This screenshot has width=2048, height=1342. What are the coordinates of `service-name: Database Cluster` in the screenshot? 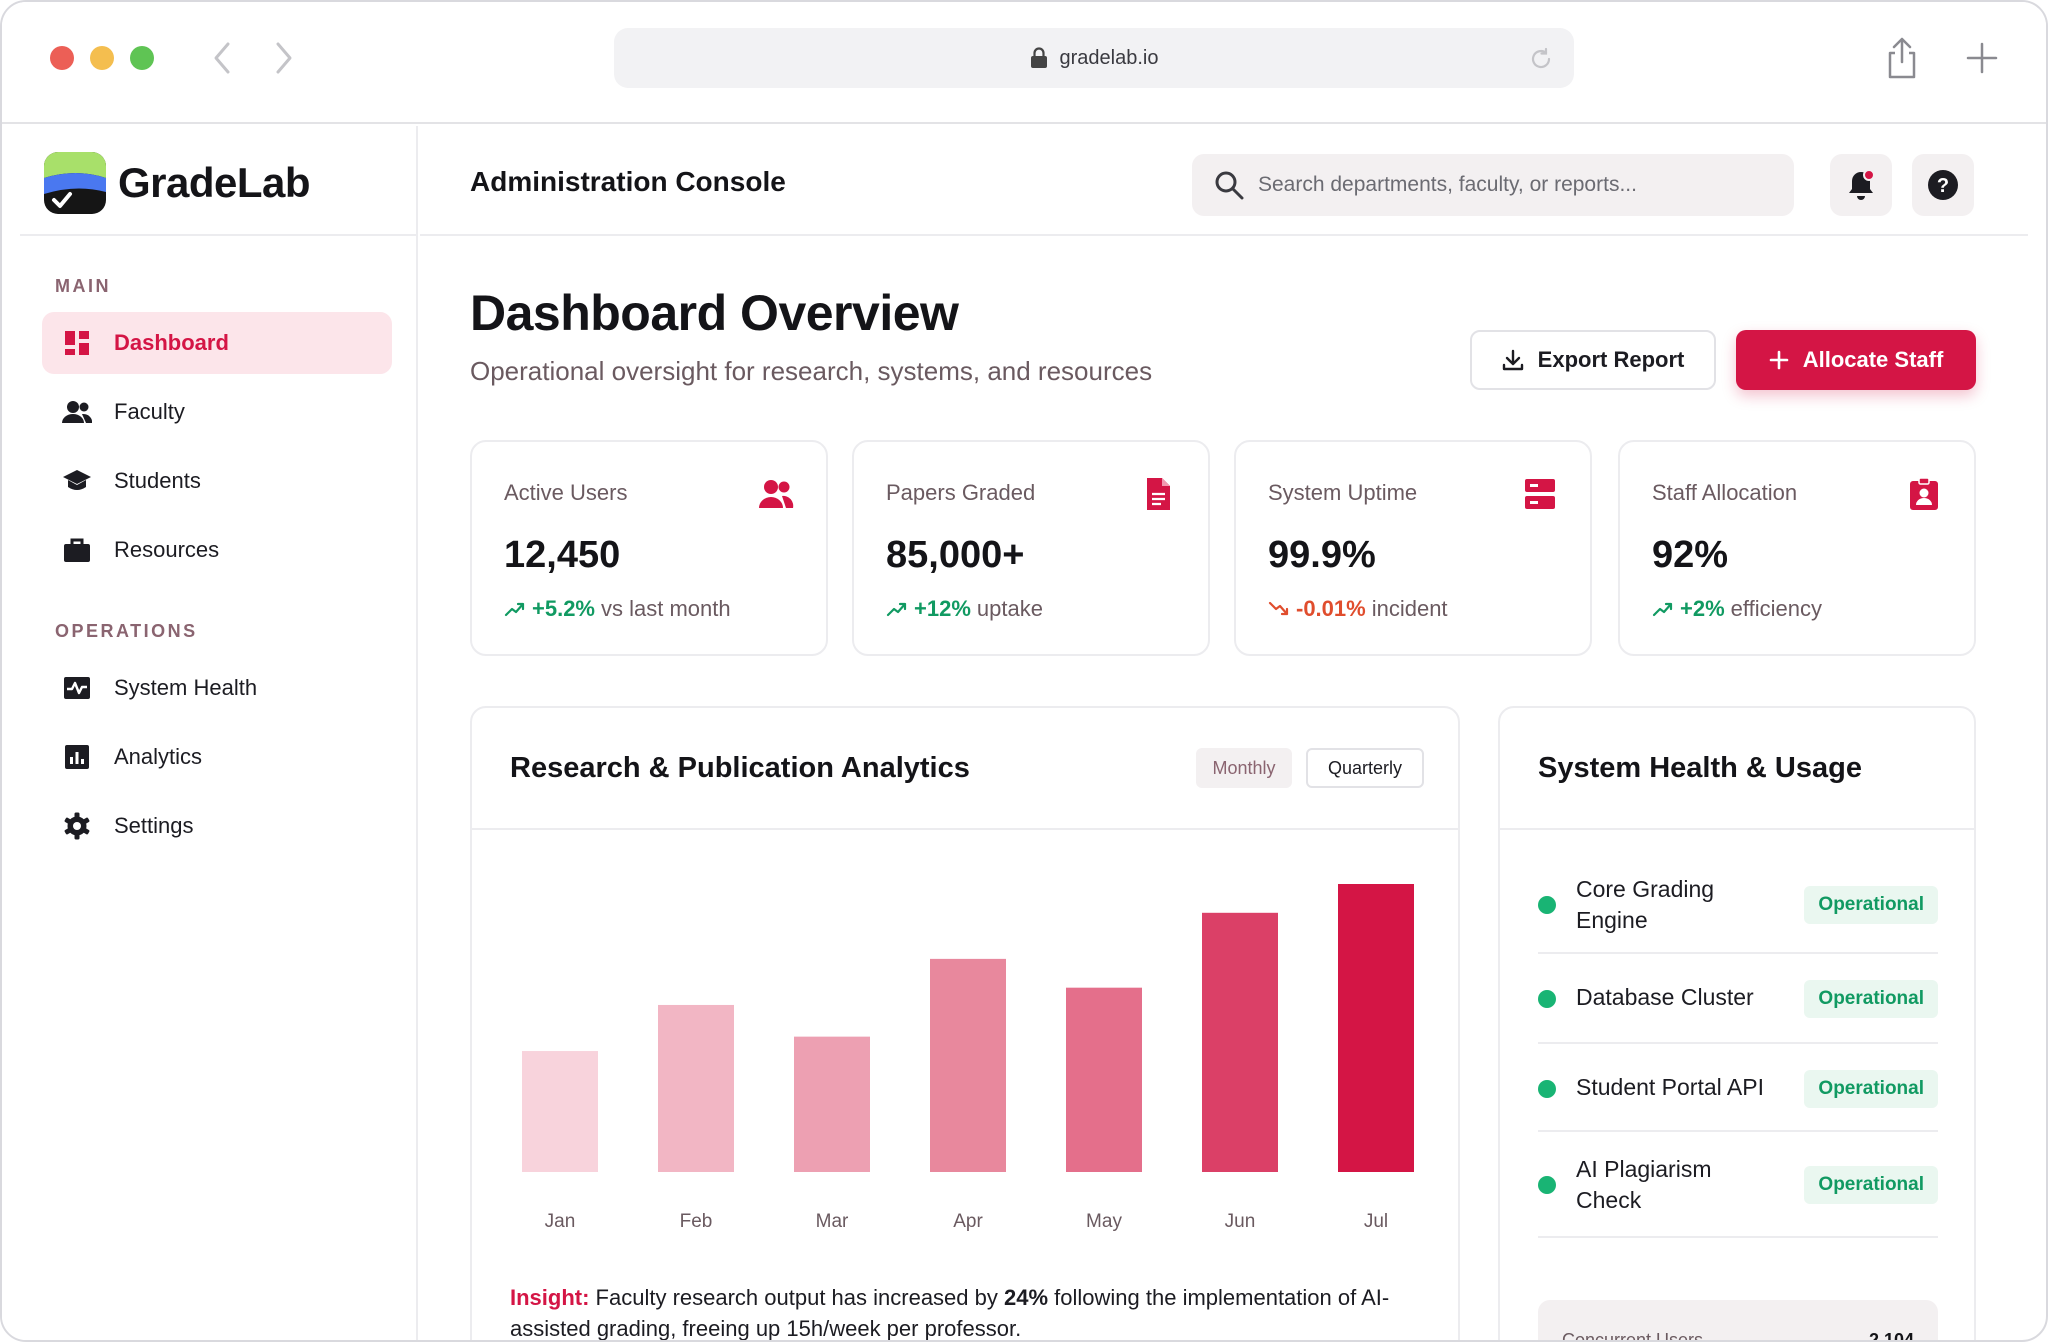 It's located at (1665, 997).